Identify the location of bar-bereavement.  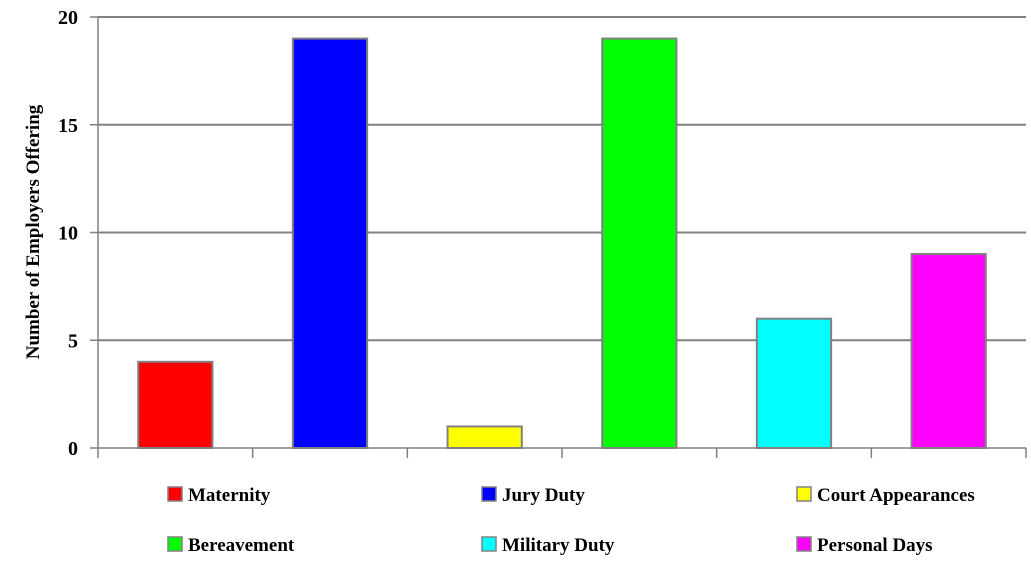
(639, 243).